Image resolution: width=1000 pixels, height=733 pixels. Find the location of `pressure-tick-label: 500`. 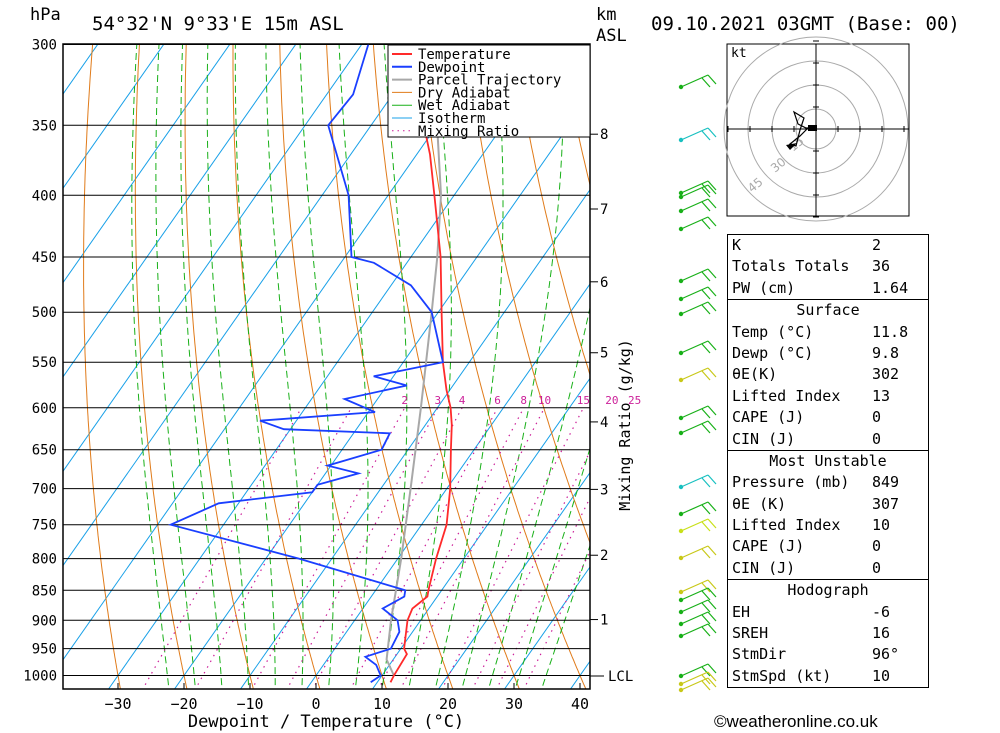

pressure-tick-label: 500 is located at coordinates (44, 313).